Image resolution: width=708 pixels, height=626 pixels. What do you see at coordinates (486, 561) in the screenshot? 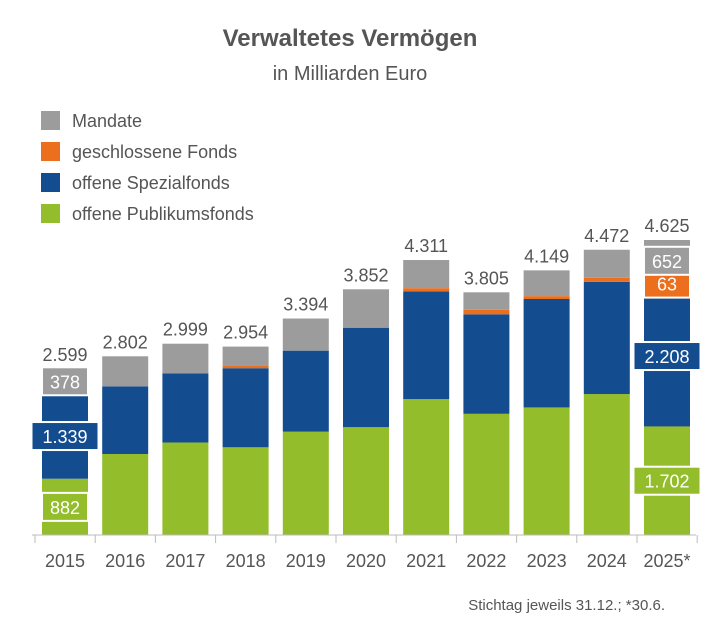
I see `x-tick-label: 2022` at bounding box center [486, 561].